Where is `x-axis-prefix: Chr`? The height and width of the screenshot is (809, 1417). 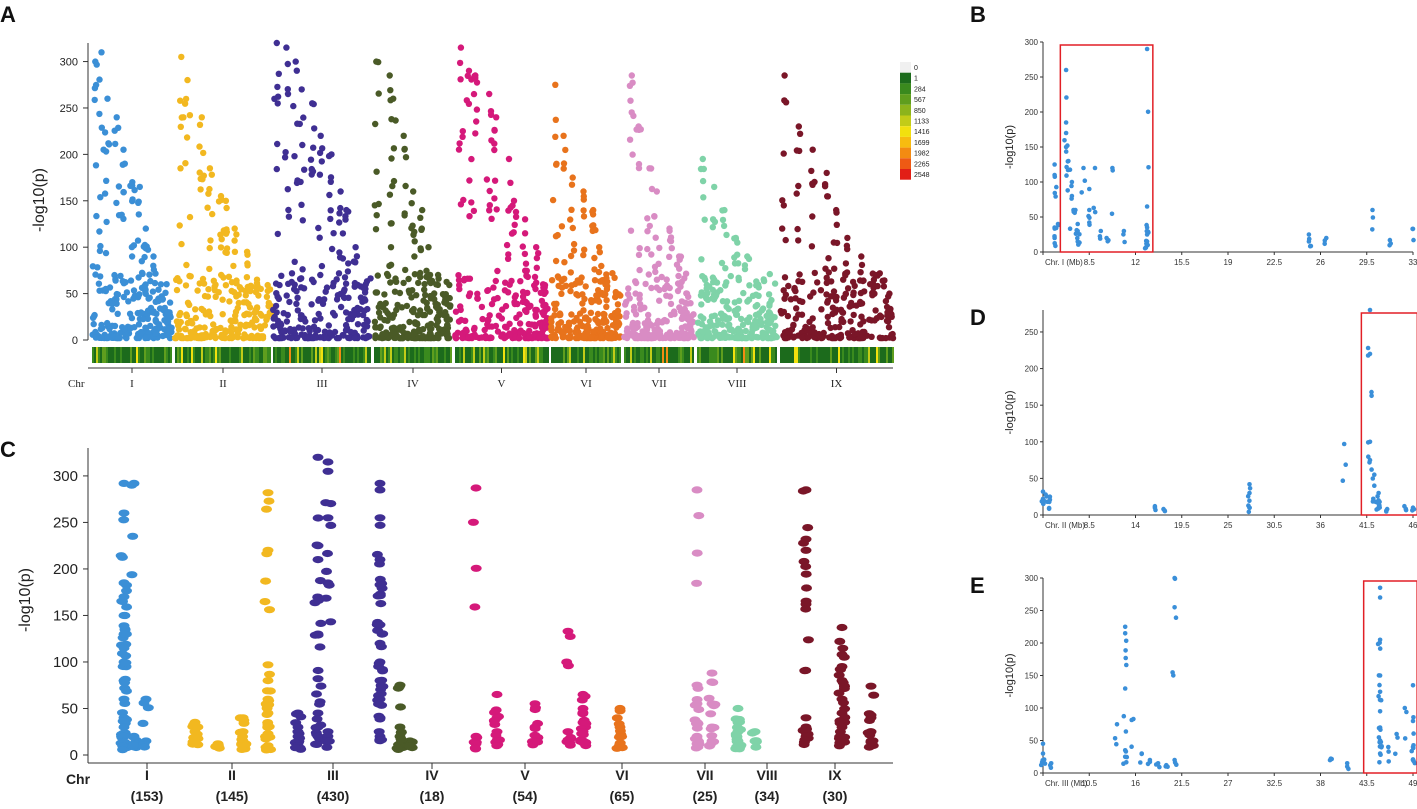 x-axis-prefix: Chr is located at coordinates (78, 779).